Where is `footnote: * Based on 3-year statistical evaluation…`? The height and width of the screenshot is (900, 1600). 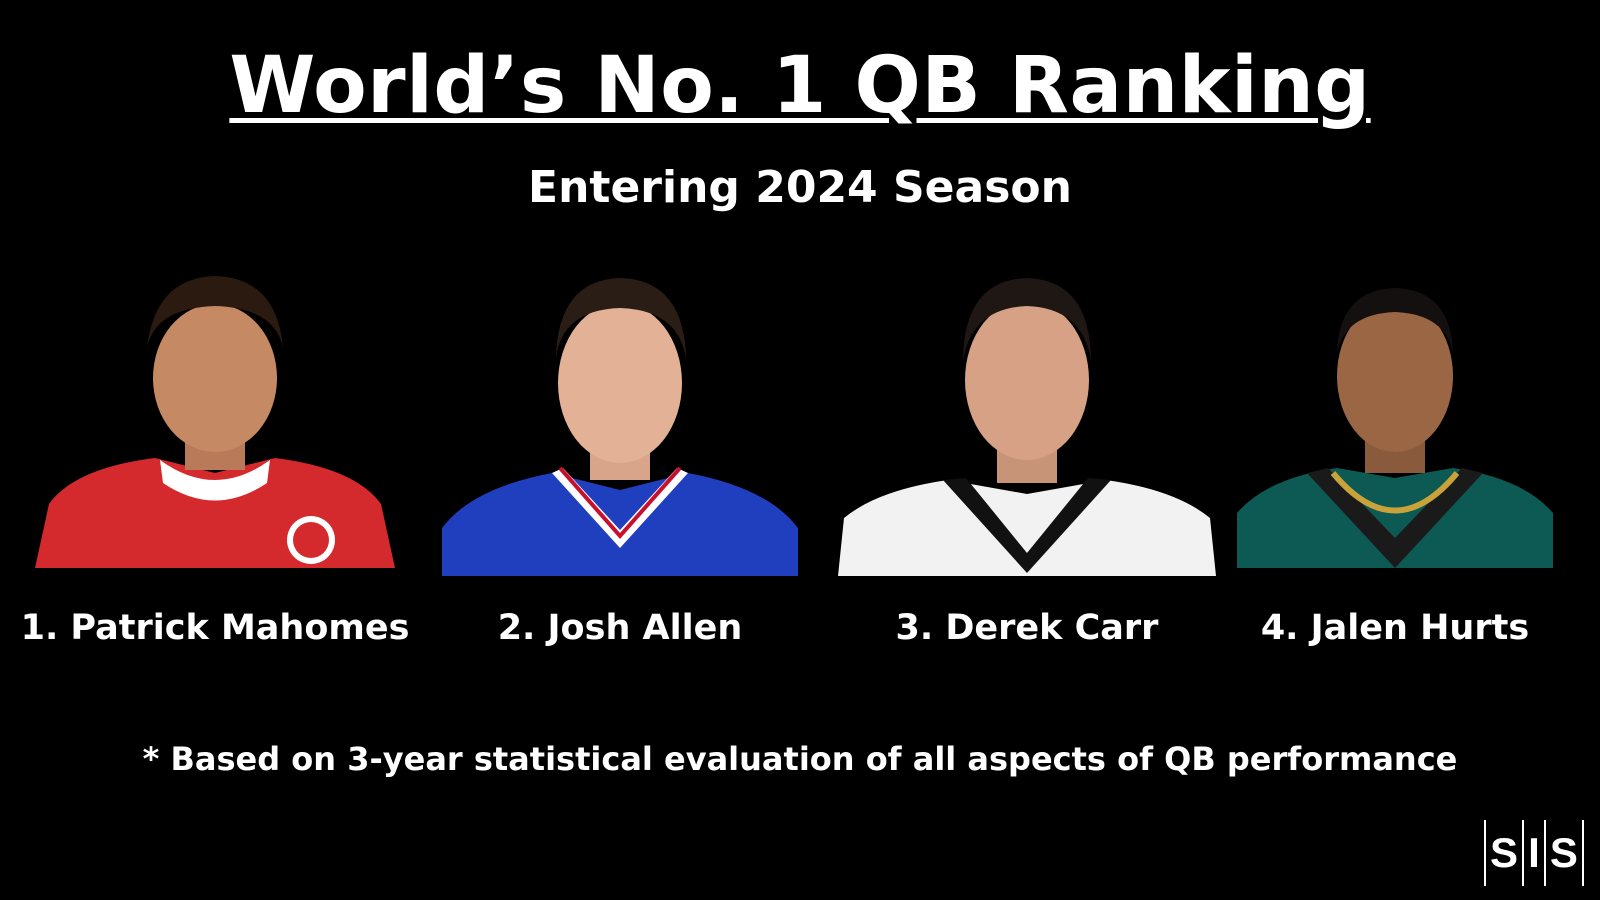 footnote: * Based on 3-year statistical evaluation… is located at coordinates (800, 759).